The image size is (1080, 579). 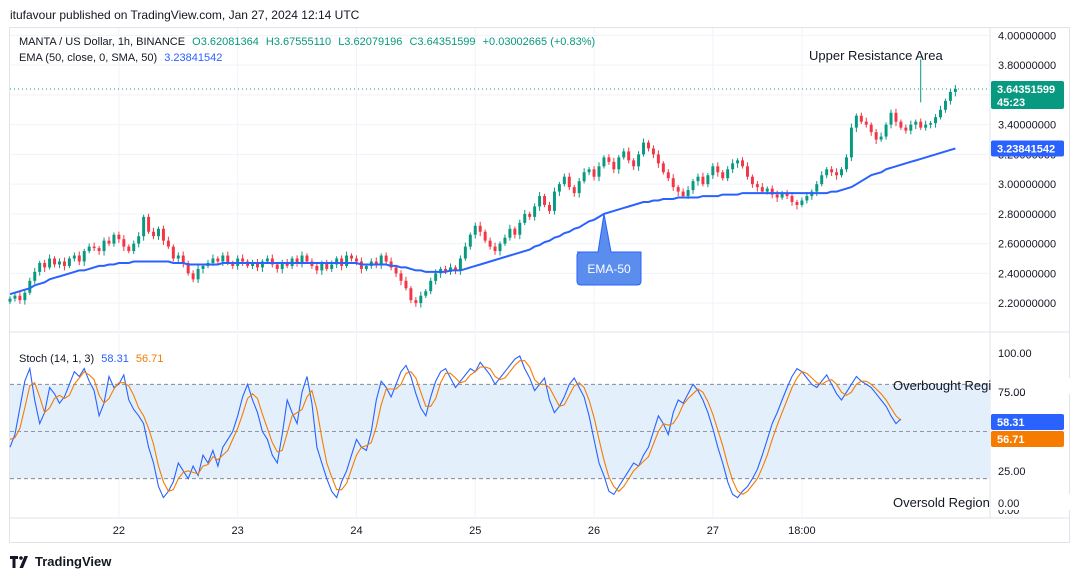 What do you see at coordinates (1015, 354) in the screenshot?
I see `stoch-tick-label: 100.00` at bounding box center [1015, 354].